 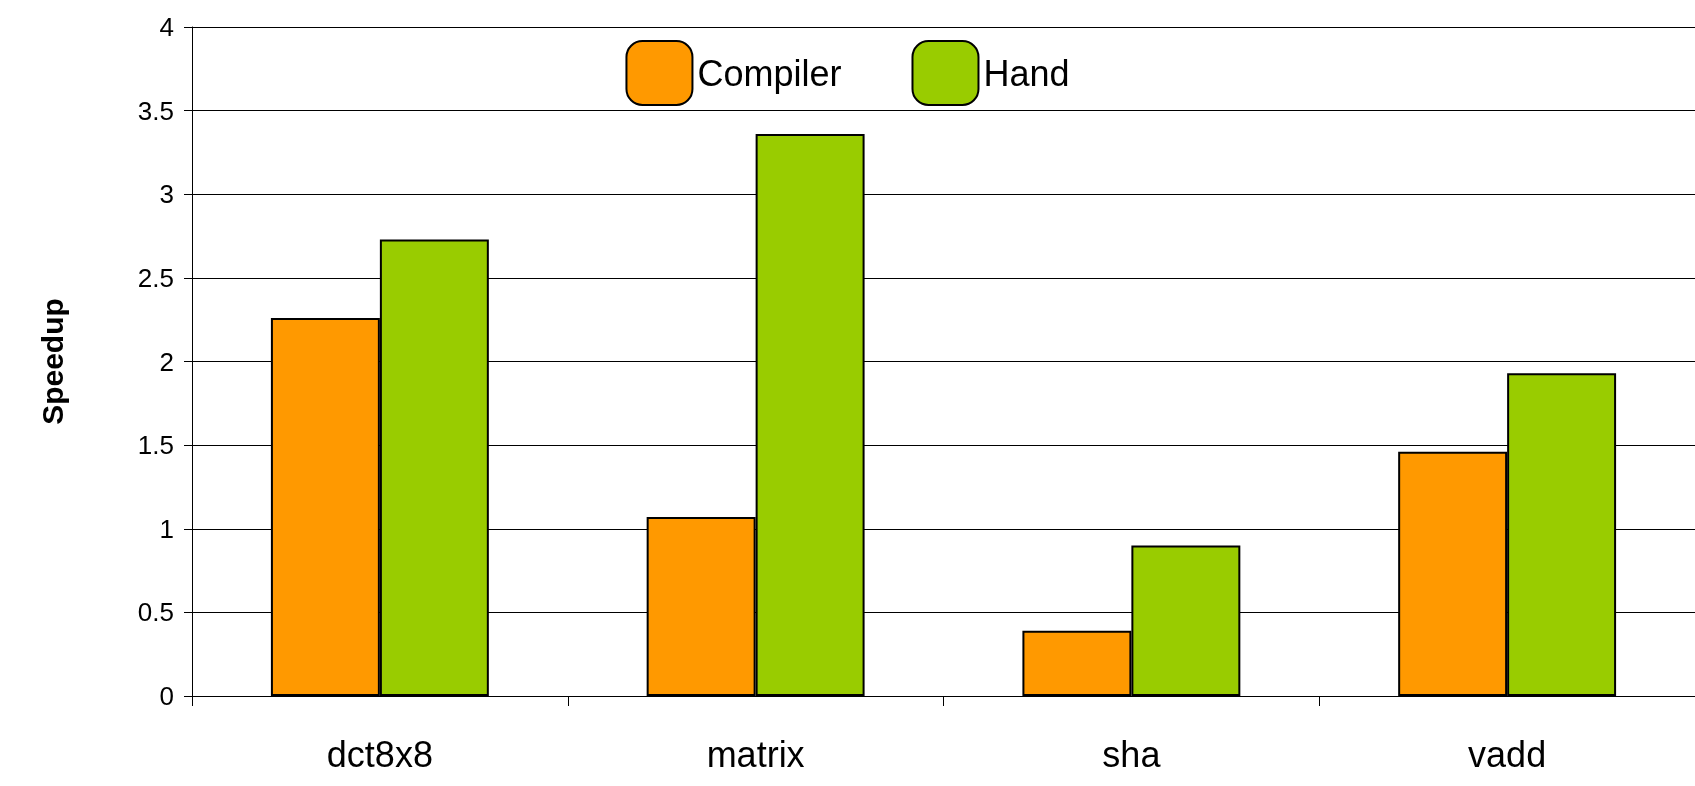 I want to click on legend-label: Compiler, so click(x=769, y=73).